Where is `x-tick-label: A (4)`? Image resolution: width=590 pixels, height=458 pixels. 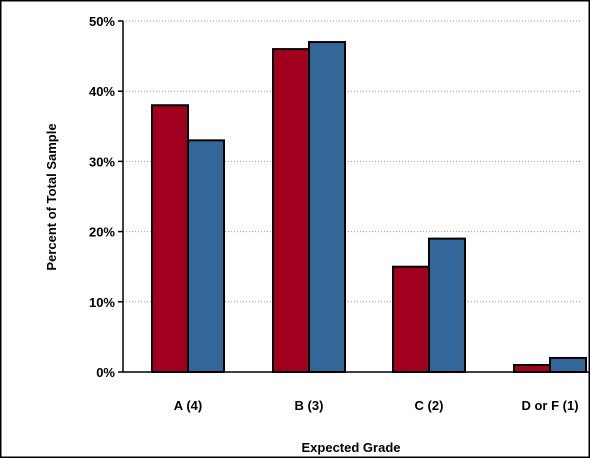
x-tick-label: A (4) is located at coordinates (188, 405).